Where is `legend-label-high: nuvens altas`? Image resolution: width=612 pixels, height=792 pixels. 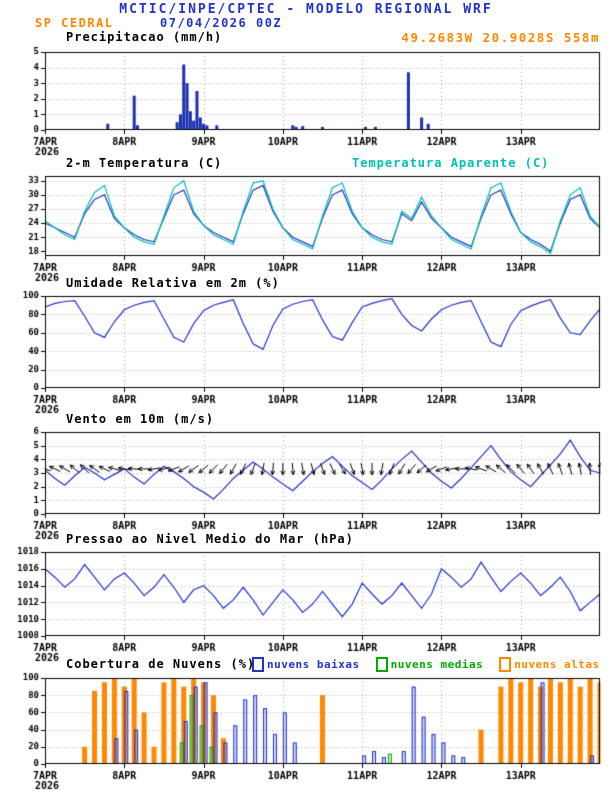 legend-label-high: nuvens altas is located at coordinates (557, 664).